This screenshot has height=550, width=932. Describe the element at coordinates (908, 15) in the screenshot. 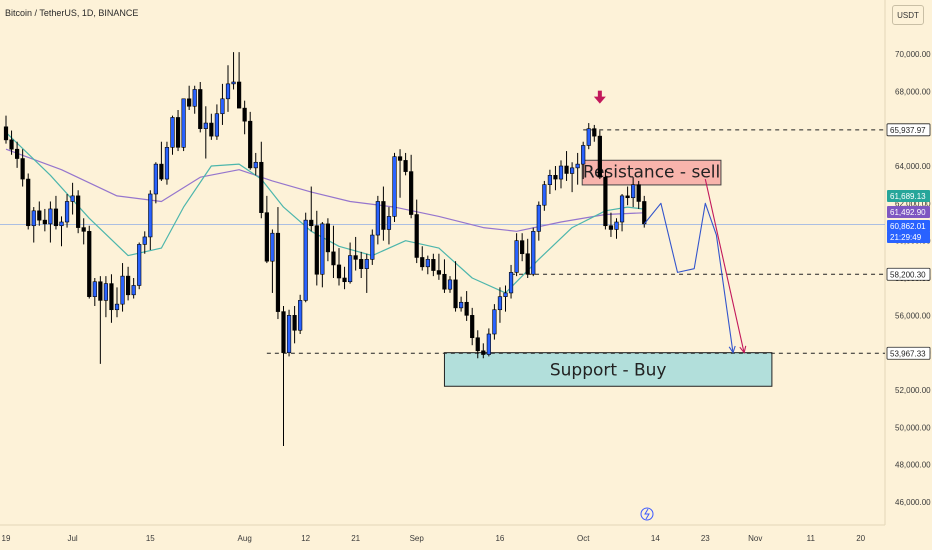

I see `currency-button: USDT` at that location.